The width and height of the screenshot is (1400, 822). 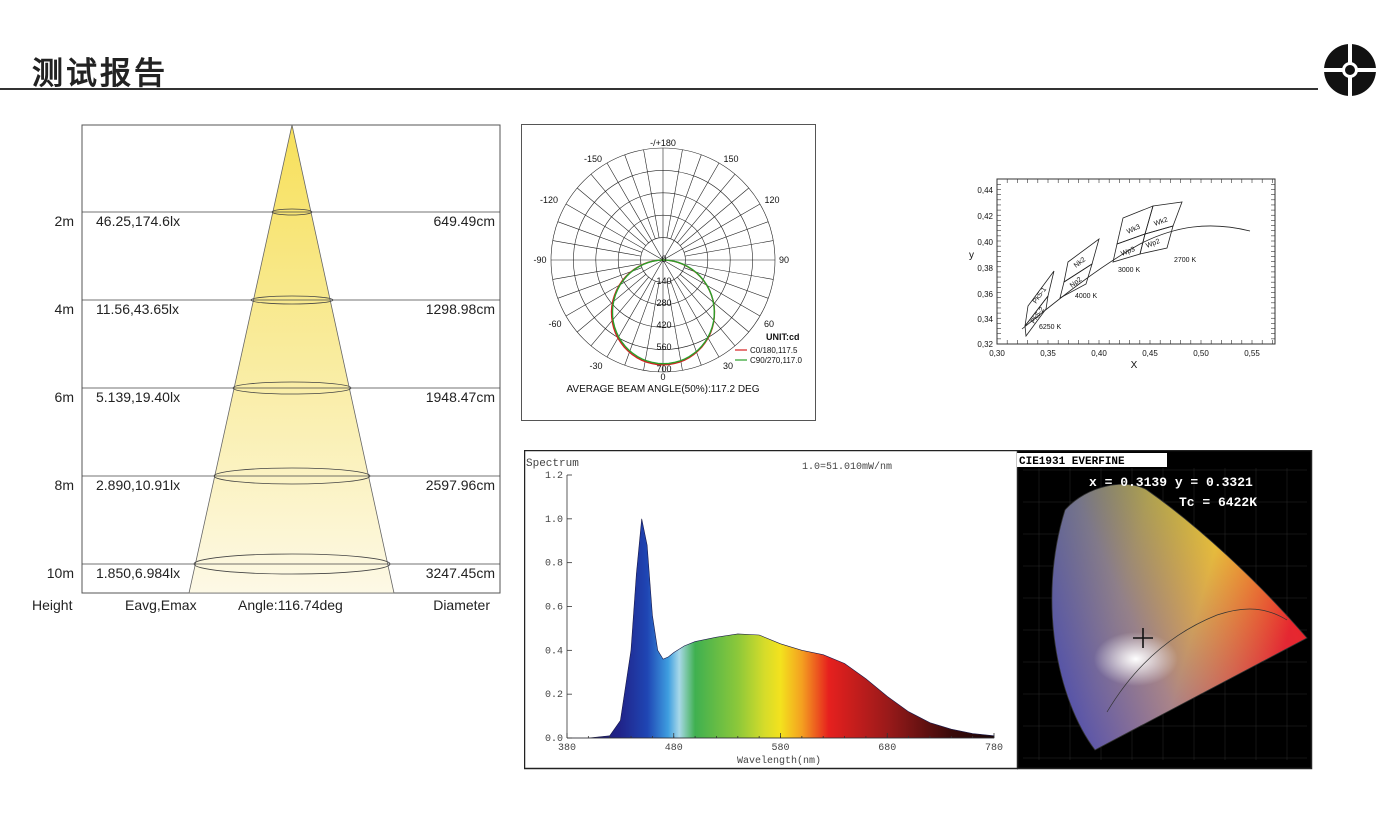 What do you see at coordinates (138, 485) in the screenshot?
I see `lux-value: 2.890,10.91lx` at bounding box center [138, 485].